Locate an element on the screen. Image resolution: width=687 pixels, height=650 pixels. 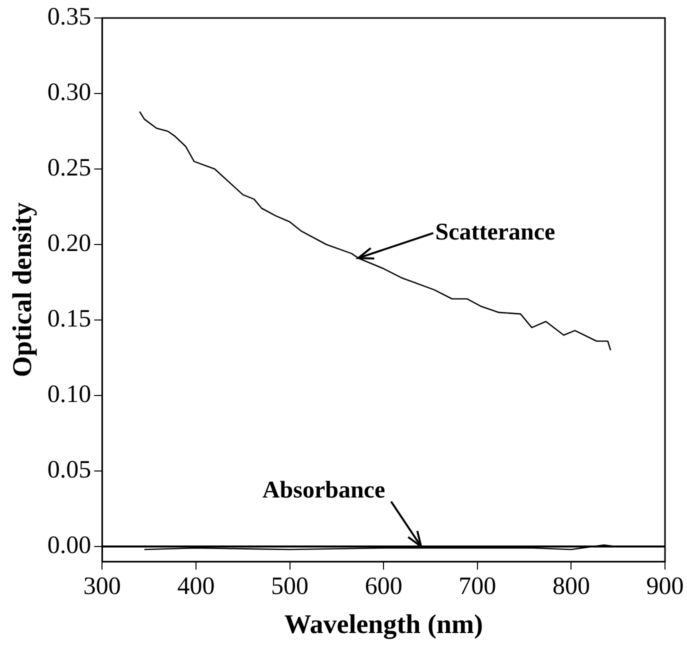
x-tick-label: 400 is located at coordinates (196, 586).